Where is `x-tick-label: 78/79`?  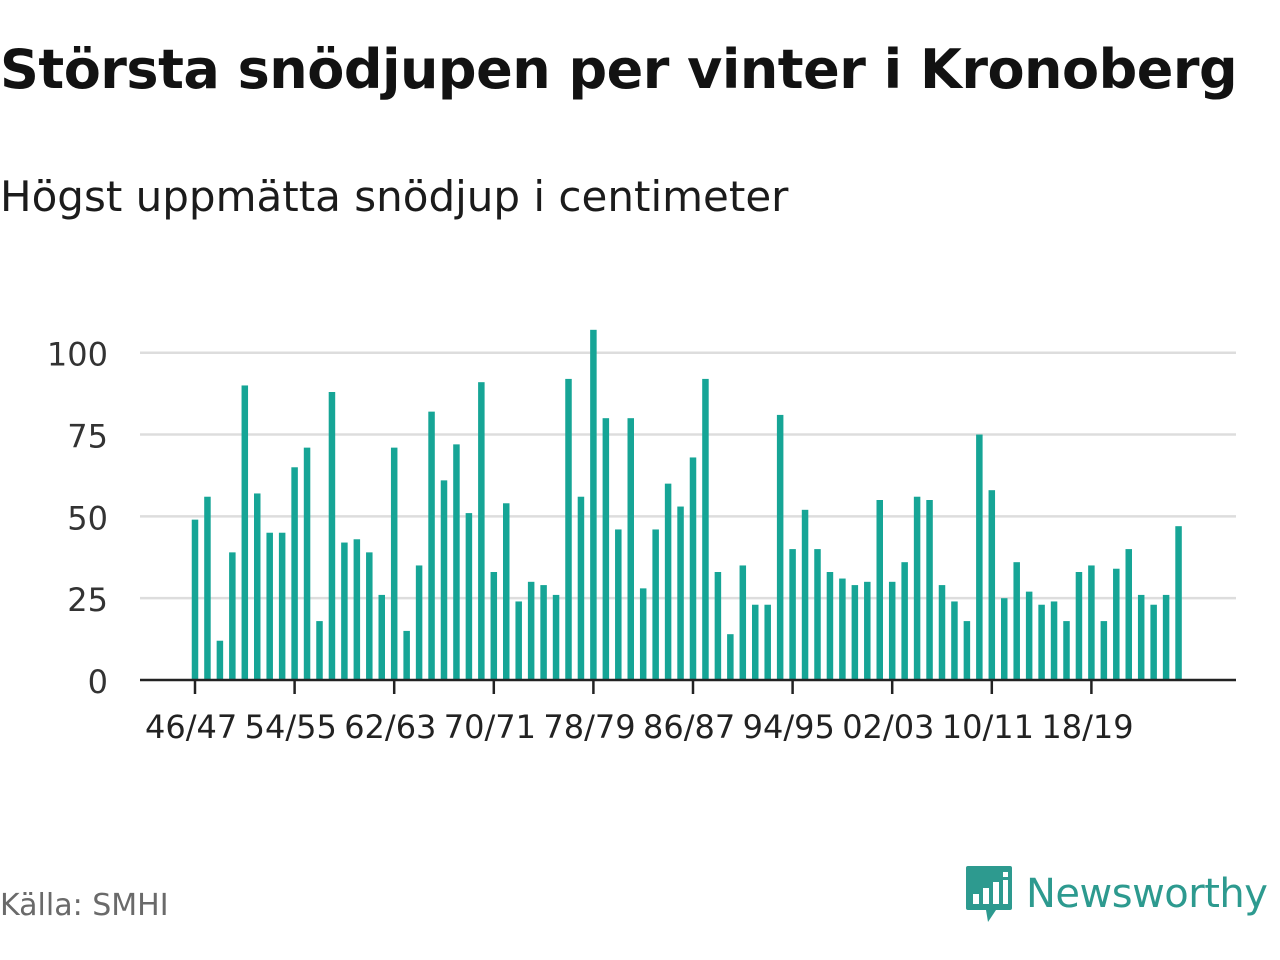
x-tick-label: 78/79 is located at coordinates (589, 727).